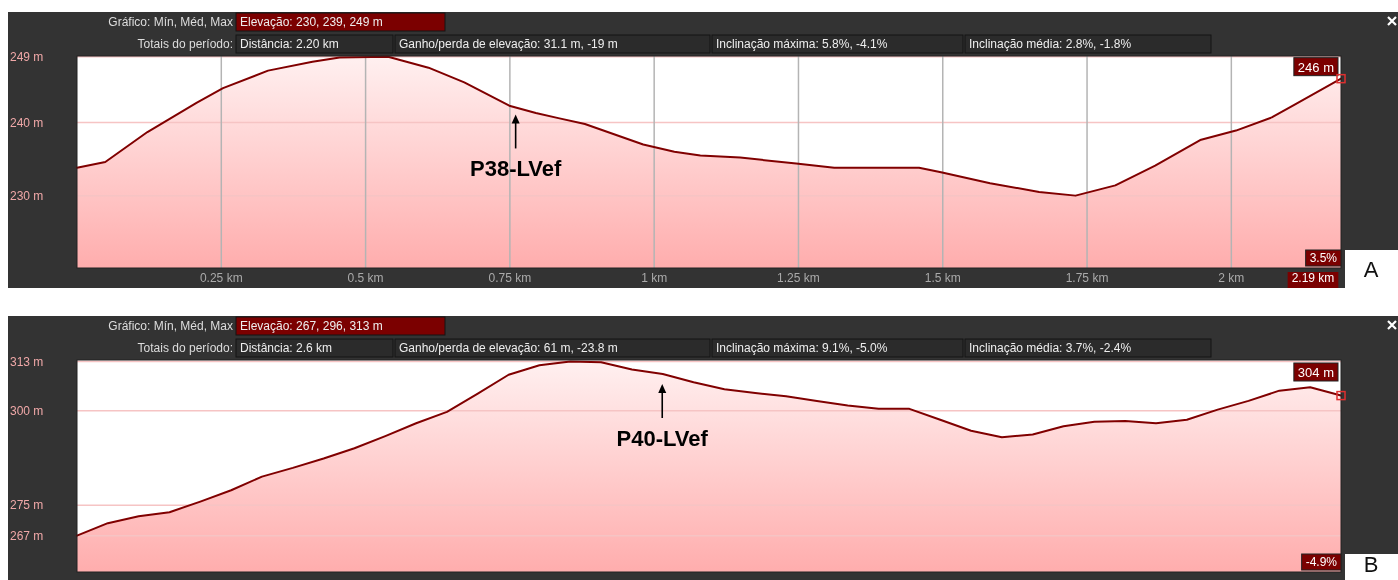 The image size is (1398, 580). I want to click on x-tick-label: 1.25 km, so click(798, 278).